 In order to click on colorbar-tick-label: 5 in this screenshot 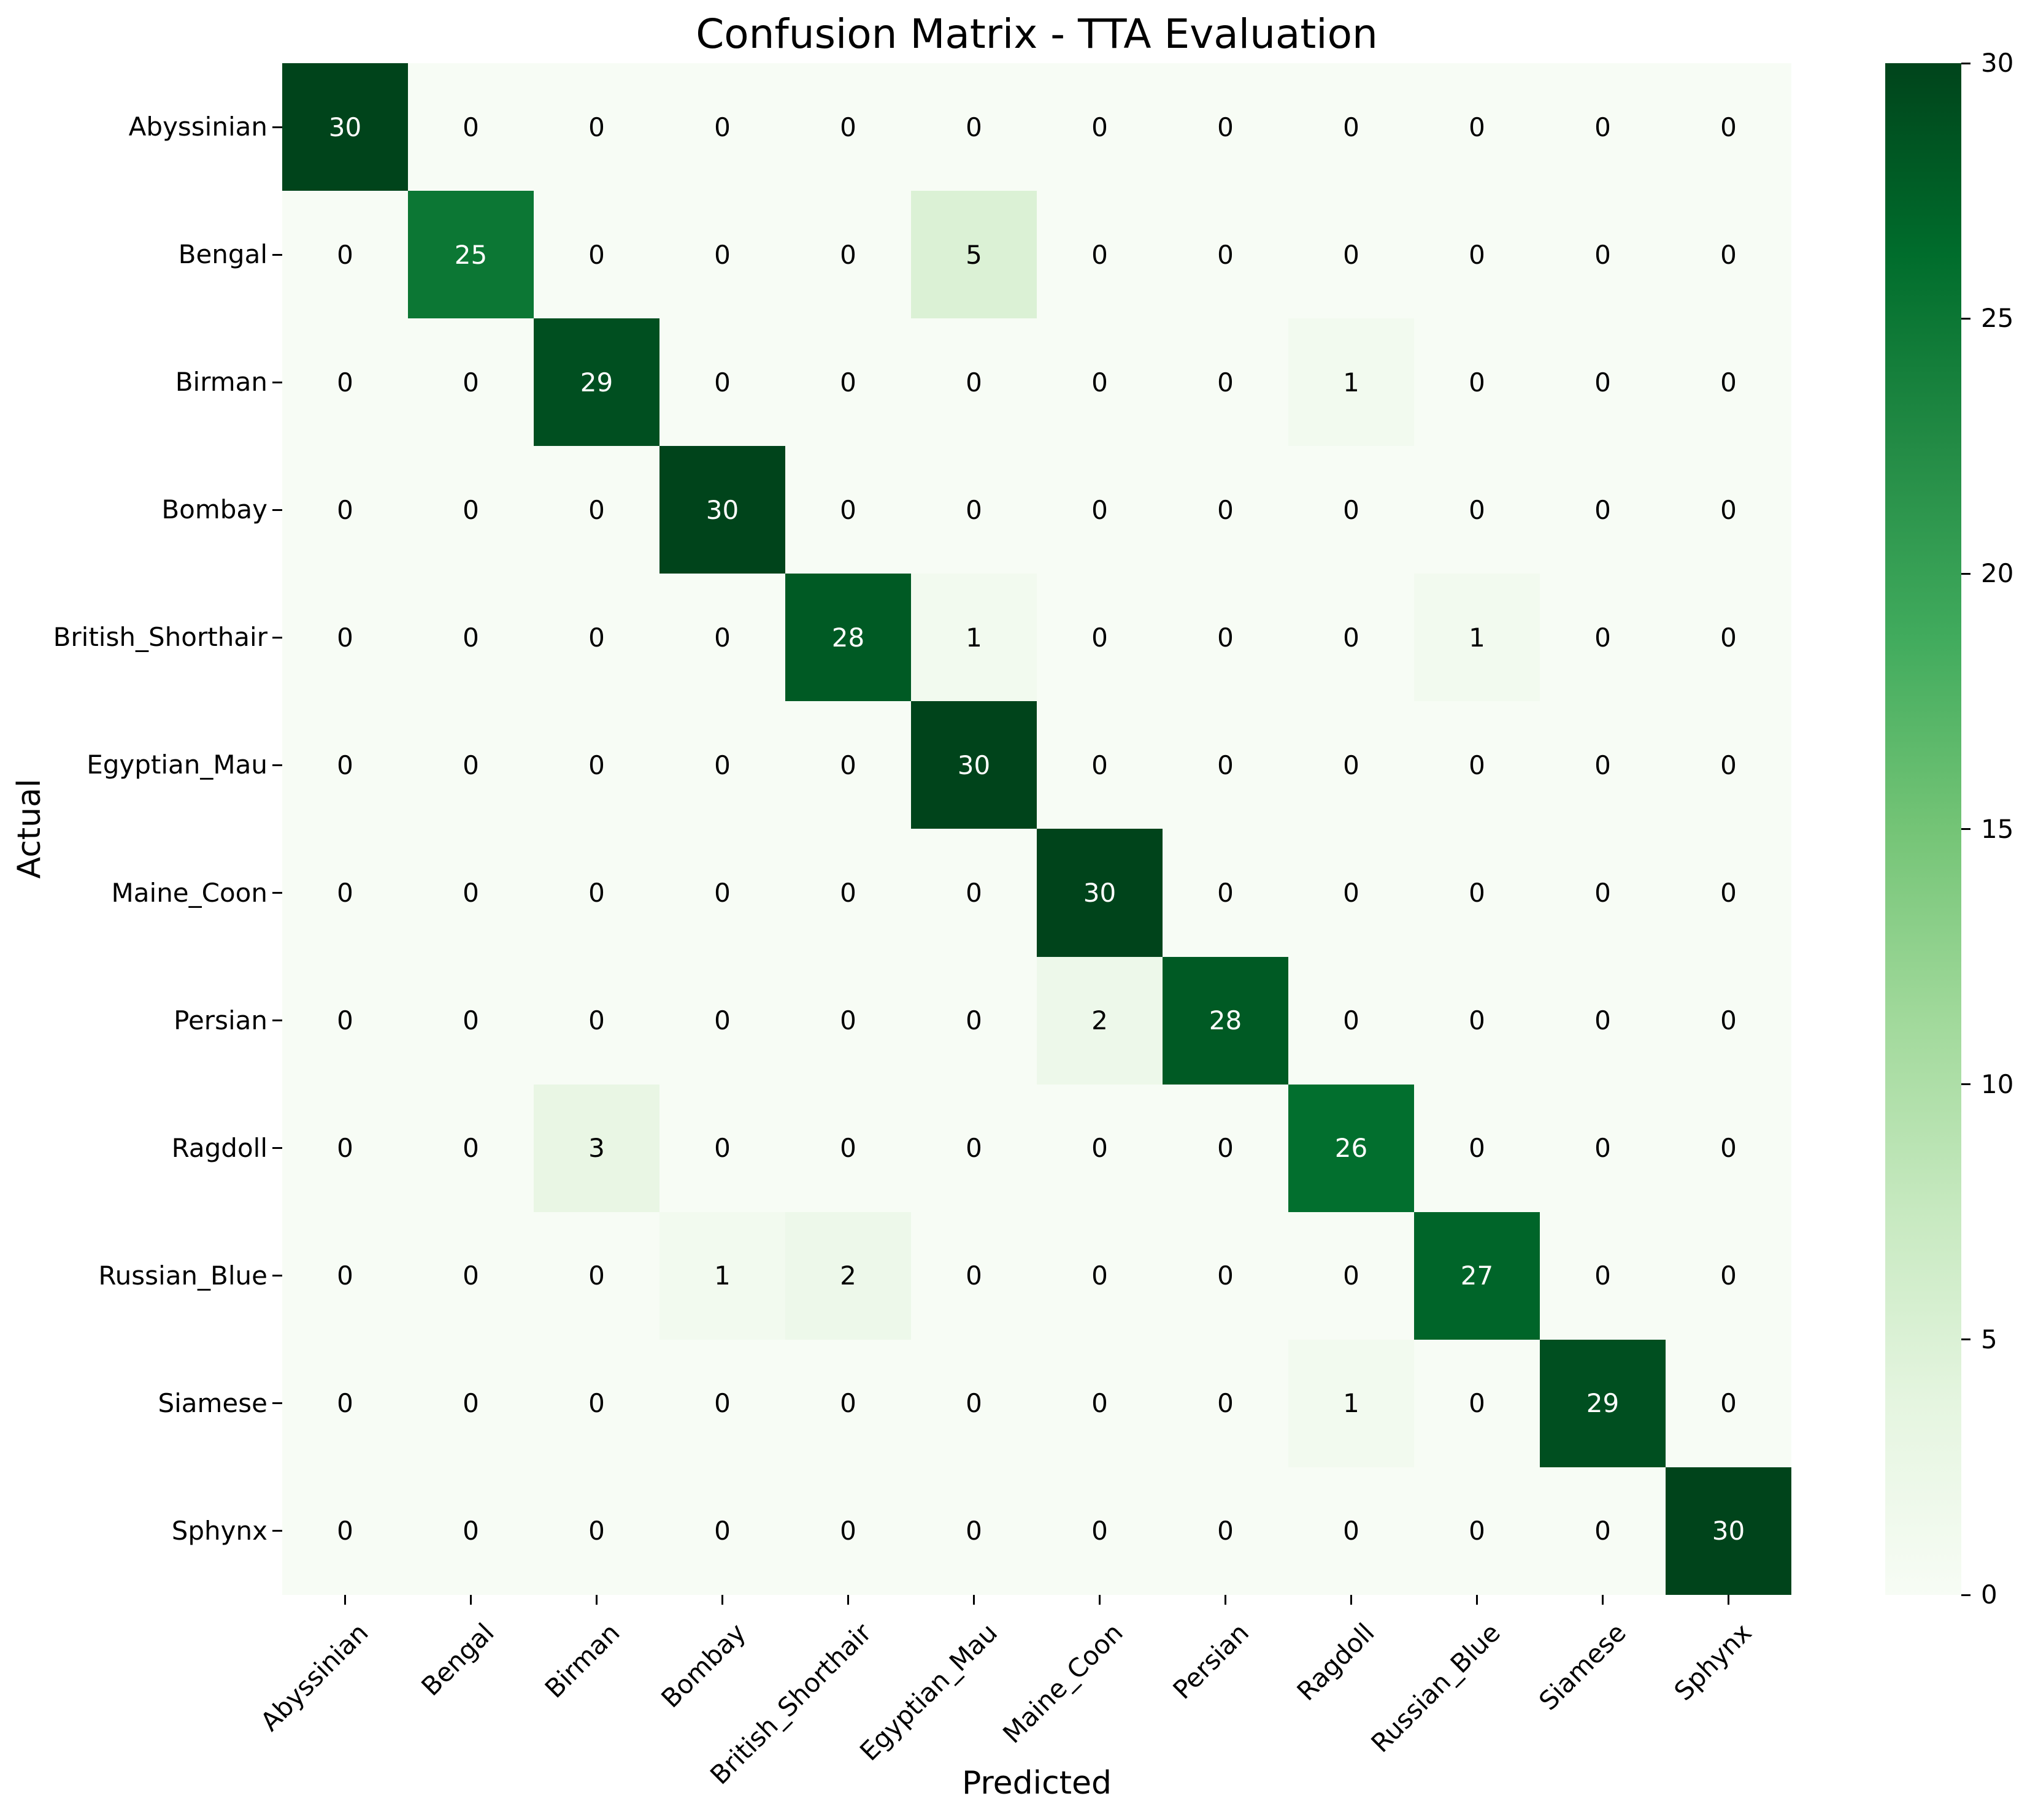, I will do `click(1989, 1339)`.